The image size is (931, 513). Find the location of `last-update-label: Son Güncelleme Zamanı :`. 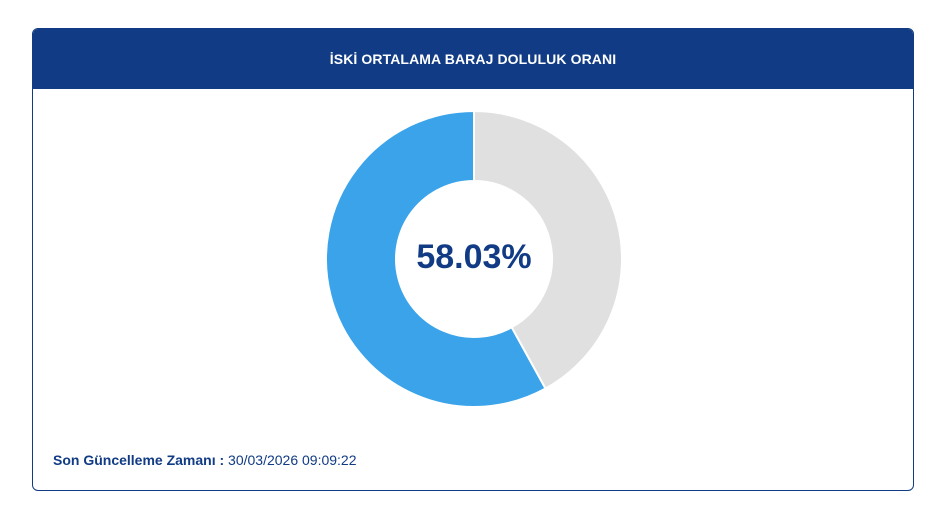

last-update-label: Son Güncelleme Zamanı : is located at coordinates (139, 460).